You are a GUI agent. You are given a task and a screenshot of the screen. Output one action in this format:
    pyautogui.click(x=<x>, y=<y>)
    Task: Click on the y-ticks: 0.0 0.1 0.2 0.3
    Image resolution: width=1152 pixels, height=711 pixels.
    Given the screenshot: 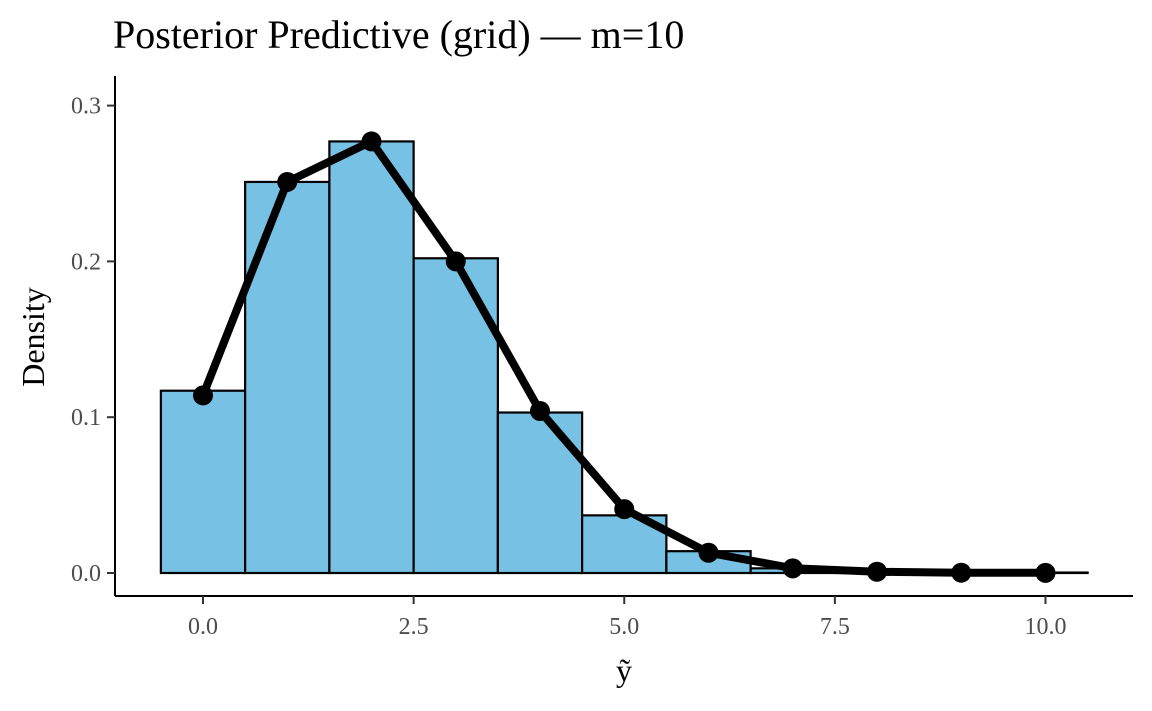 What is the action you would take?
    pyautogui.click(x=93, y=340)
    